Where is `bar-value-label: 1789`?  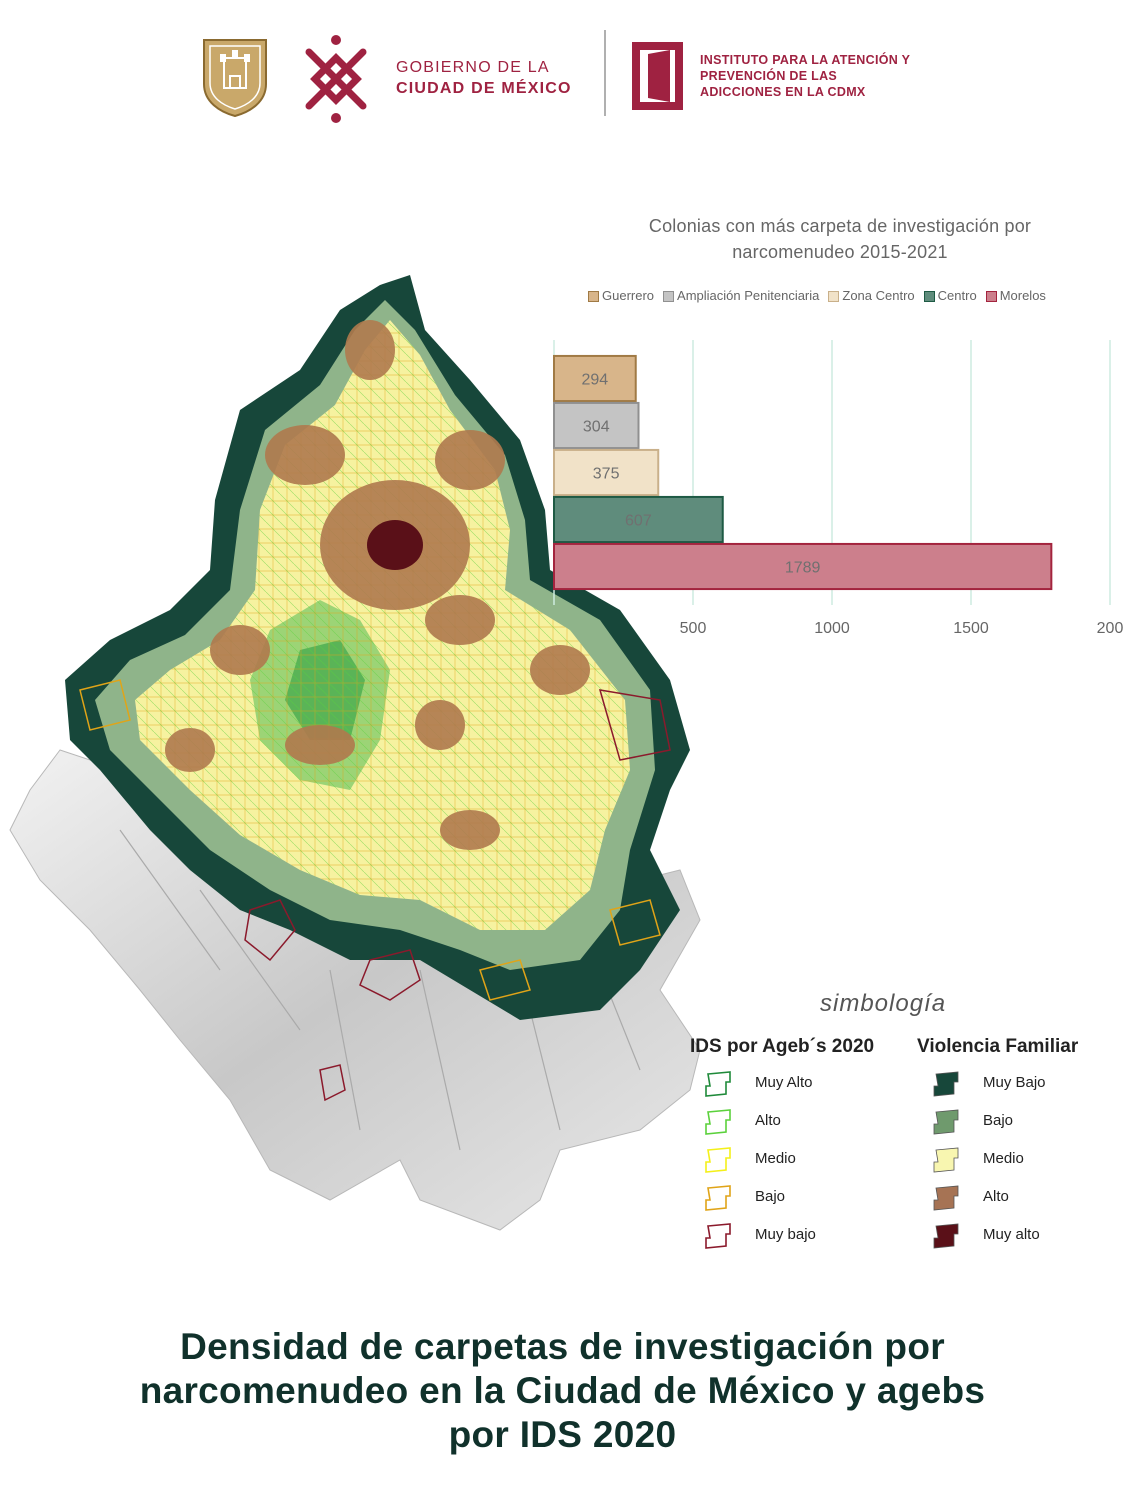 bar-value-label: 1789 is located at coordinates (803, 568).